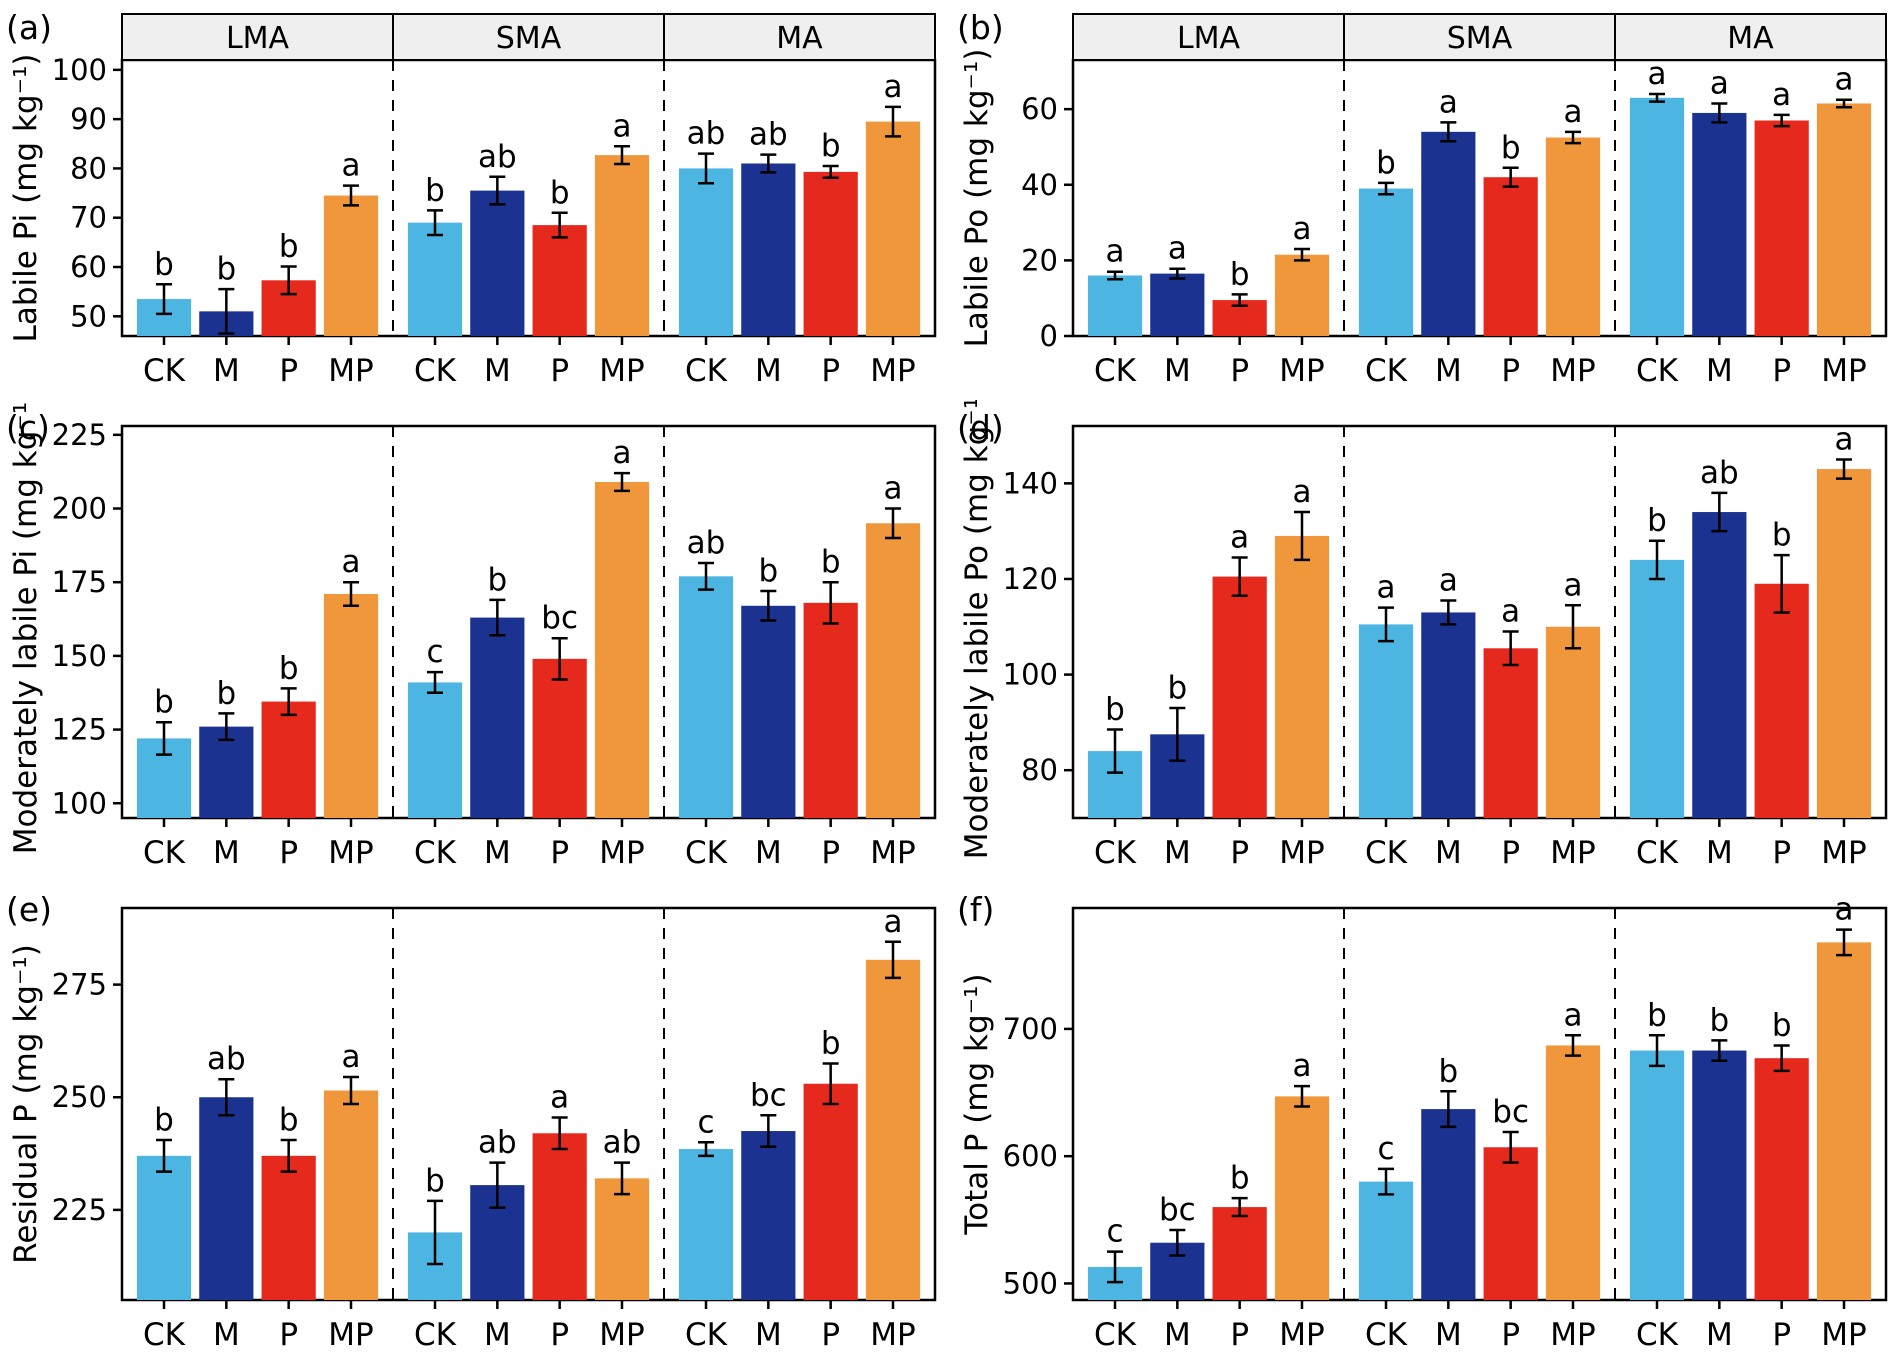 The image size is (1902, 1368). Describe the element at coordinates (1039, 770) in the screenshot. I see `y-tick-label: 80` at that location.